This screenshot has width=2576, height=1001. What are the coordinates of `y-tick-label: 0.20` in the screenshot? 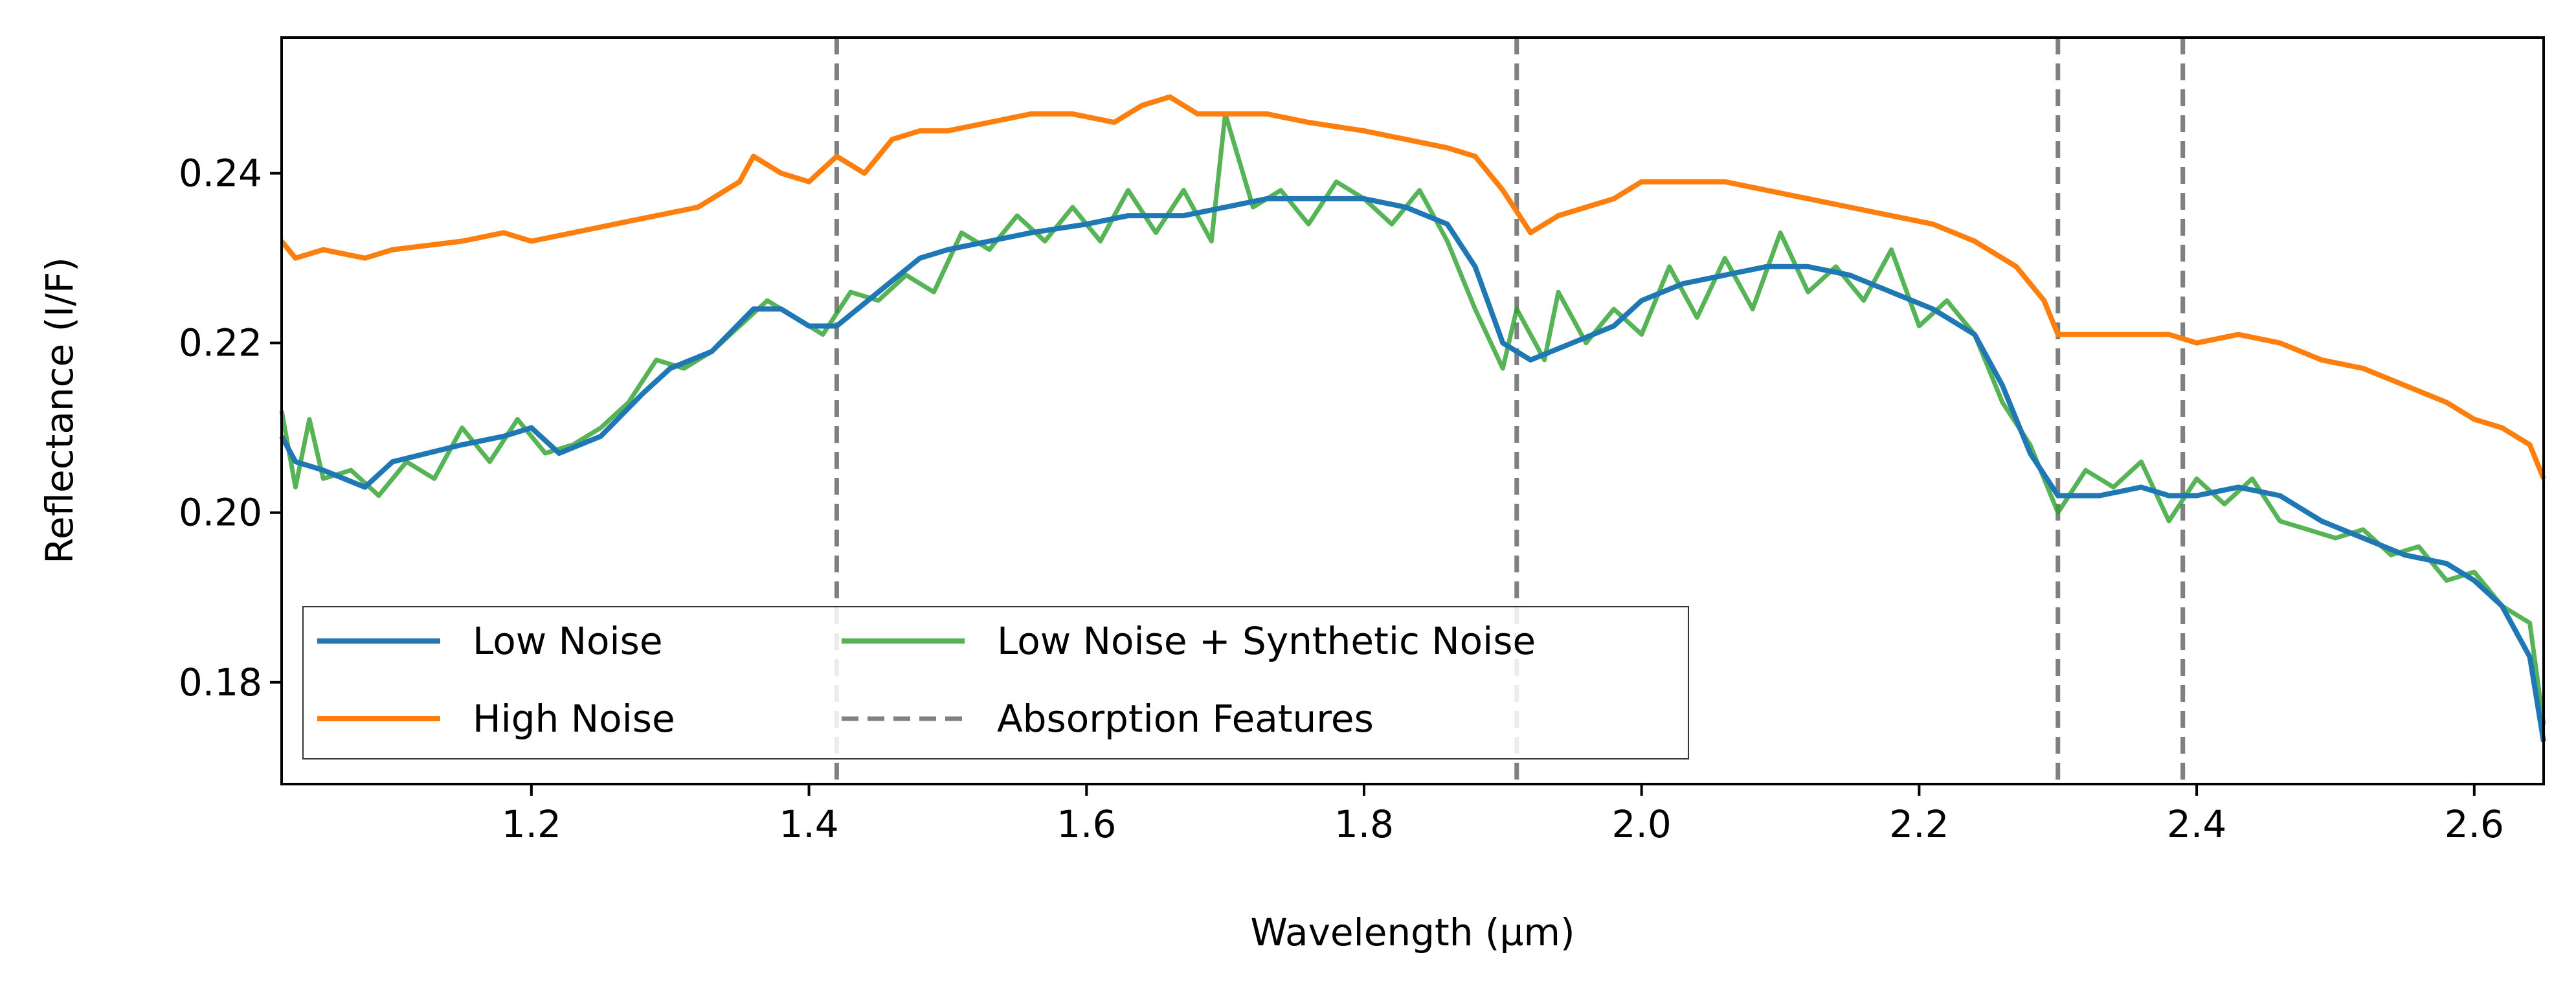 It's located at (220, 513).